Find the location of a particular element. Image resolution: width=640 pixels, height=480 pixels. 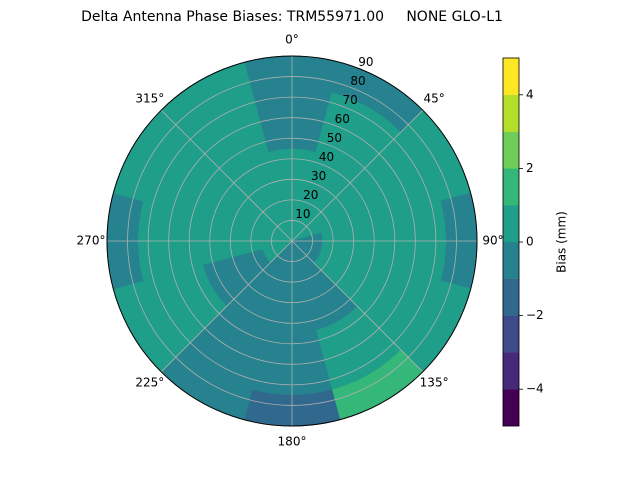

theta-tick-label: 90° is located at coordinates (492, 241).